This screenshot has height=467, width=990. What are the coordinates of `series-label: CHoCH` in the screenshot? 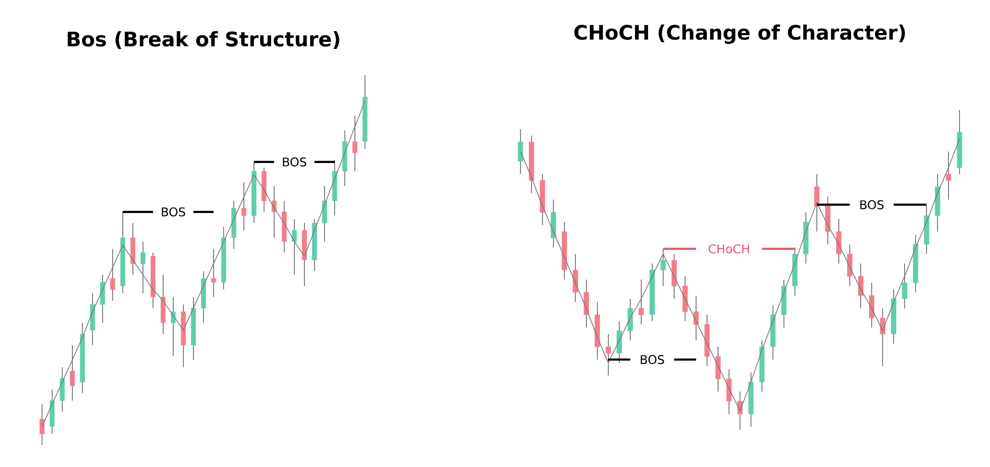 It's located at (728, 249).